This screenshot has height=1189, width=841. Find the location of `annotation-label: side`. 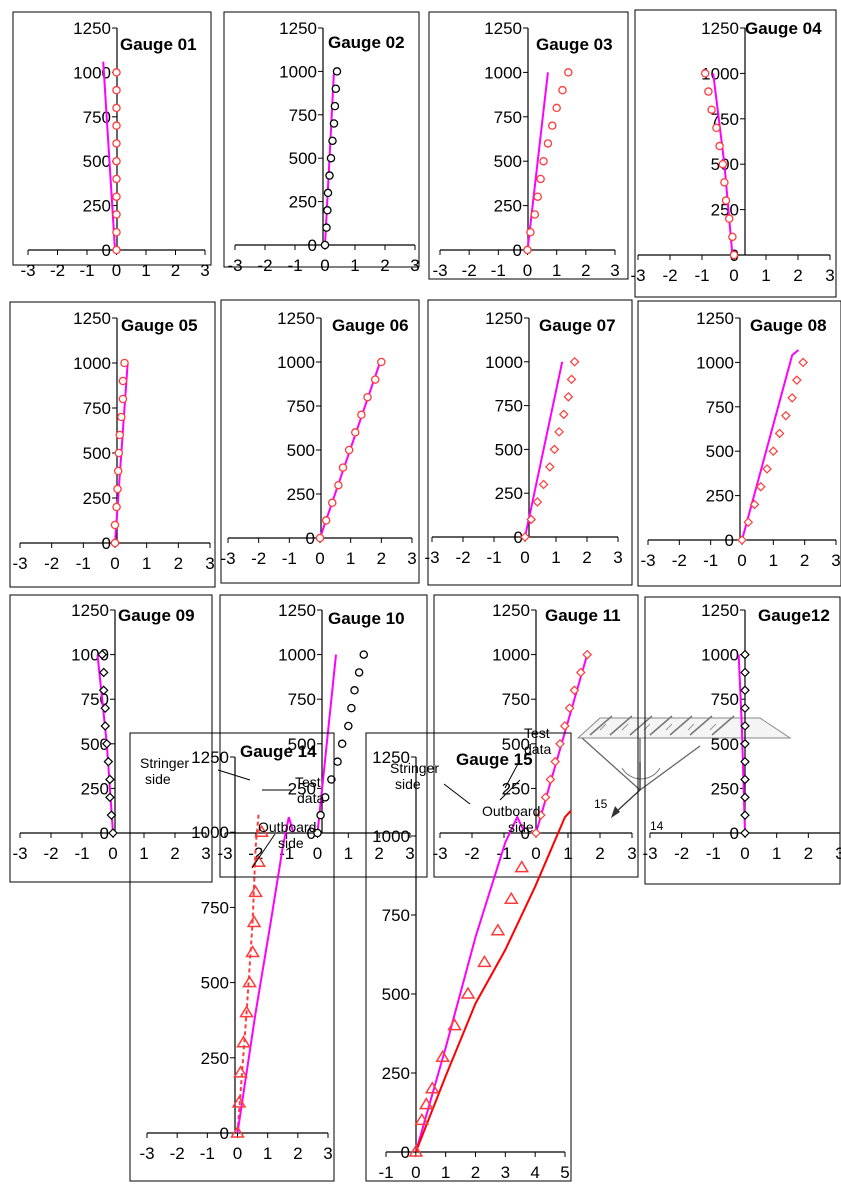

annotation-label: side is located at coordinates (291, 843).